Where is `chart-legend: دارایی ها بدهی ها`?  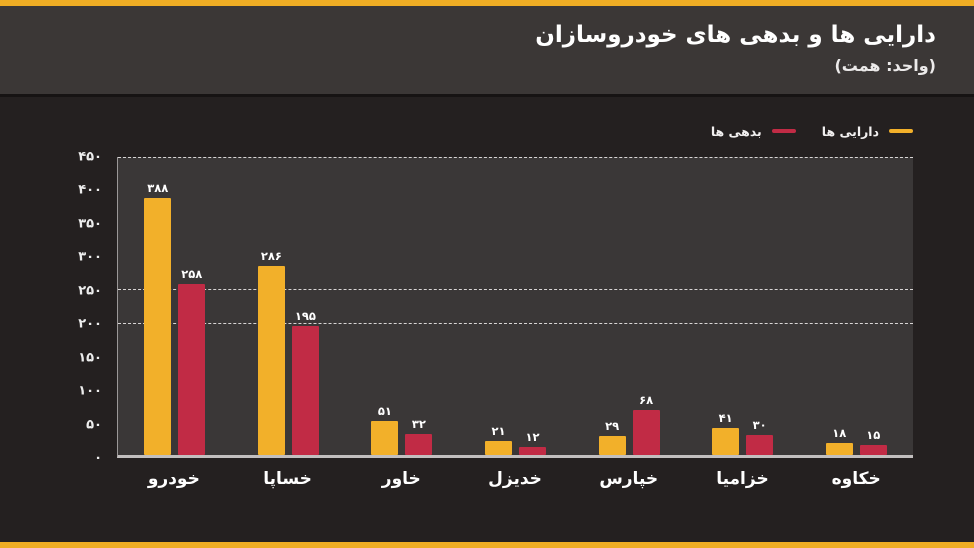
chart-legend: دارایی ها بدهی ها is located at coordinates (812, 131).